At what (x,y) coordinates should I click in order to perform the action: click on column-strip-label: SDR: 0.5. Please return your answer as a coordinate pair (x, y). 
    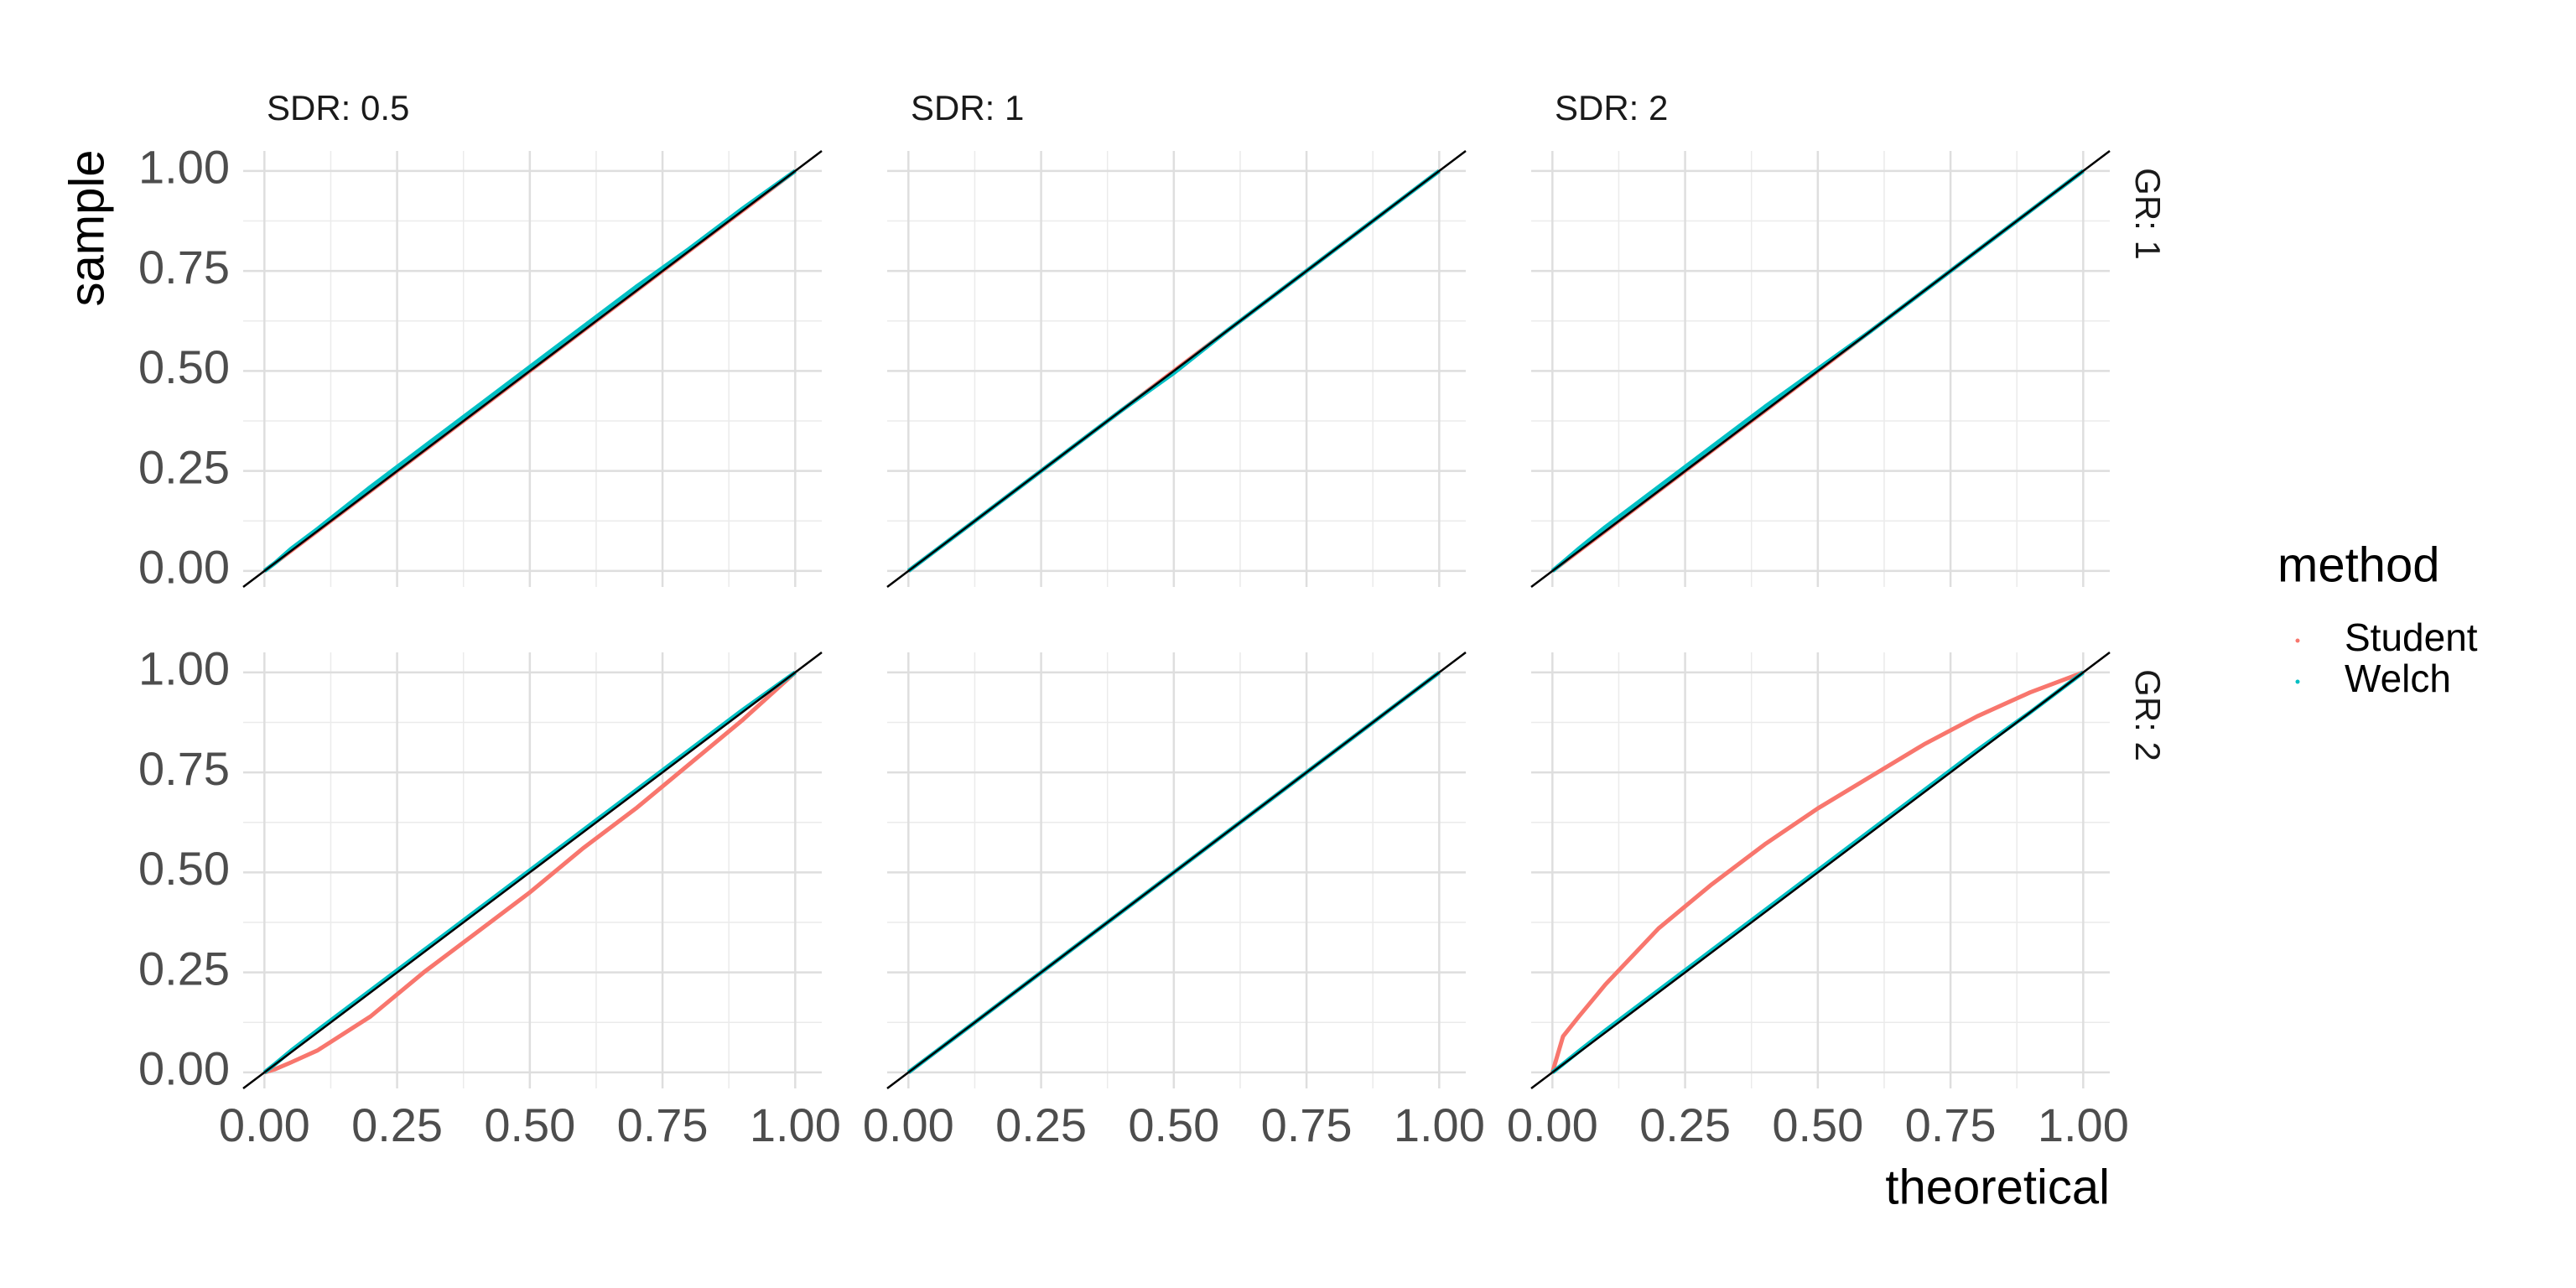
    Looking at the image, I should click on (338, 107).